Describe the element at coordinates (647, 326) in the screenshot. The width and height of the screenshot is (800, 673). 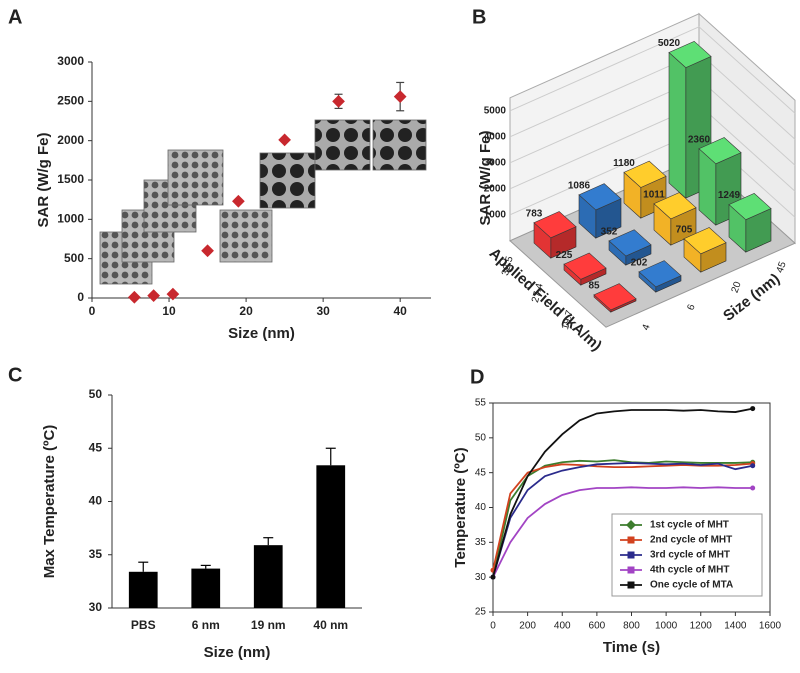
I see `col-label: 4` at that location.